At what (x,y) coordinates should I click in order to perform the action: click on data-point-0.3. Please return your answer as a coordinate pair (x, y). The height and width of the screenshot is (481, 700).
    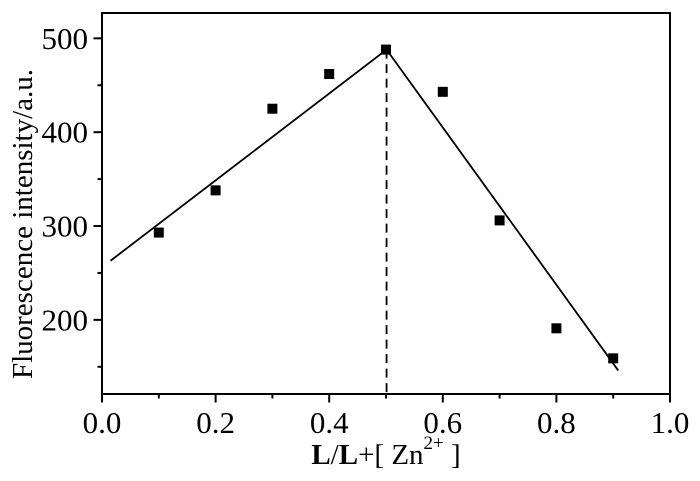
    Looking at the image, I should click on (272, 108).